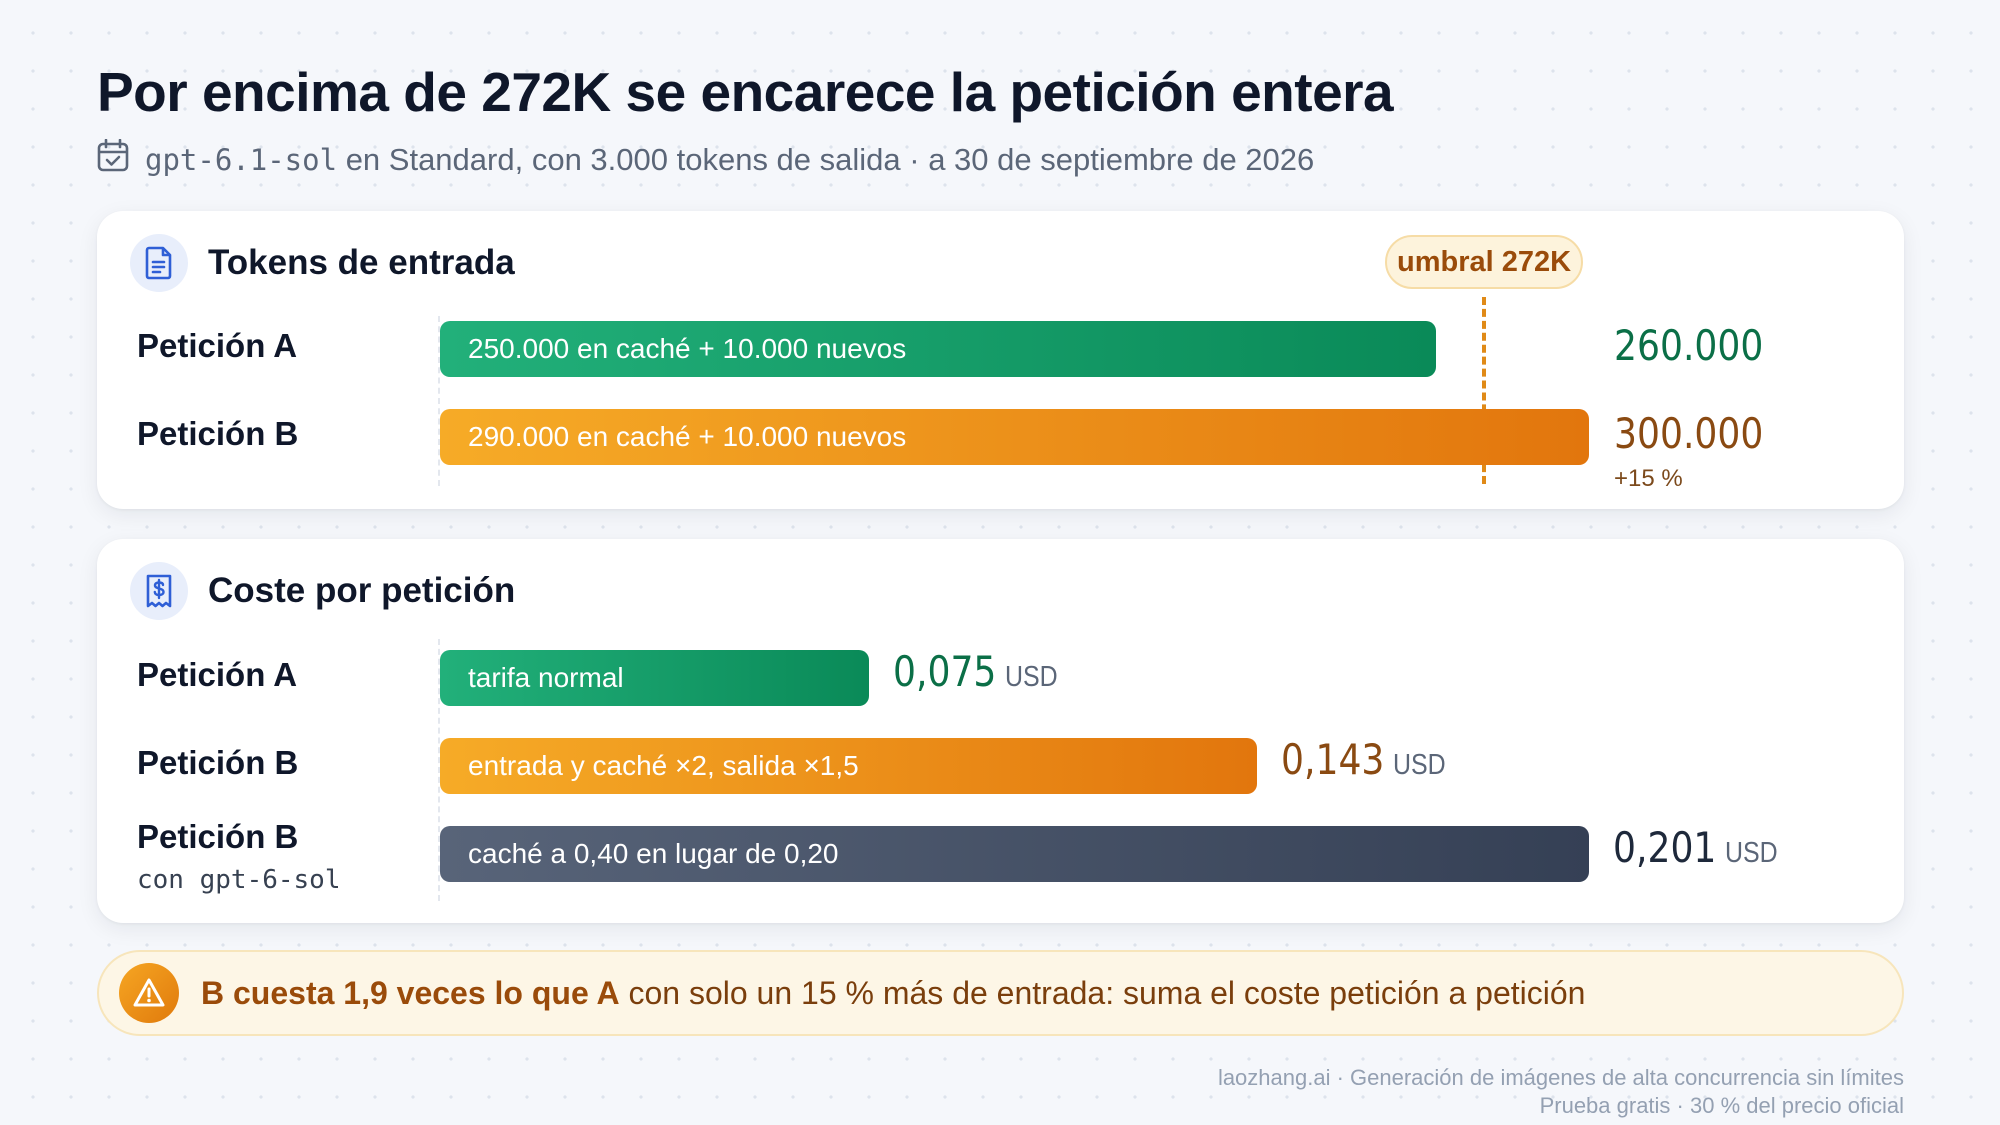  I want to click on bar-label: entrada y caché ×2, salida ×1,5, so click(663, 765).